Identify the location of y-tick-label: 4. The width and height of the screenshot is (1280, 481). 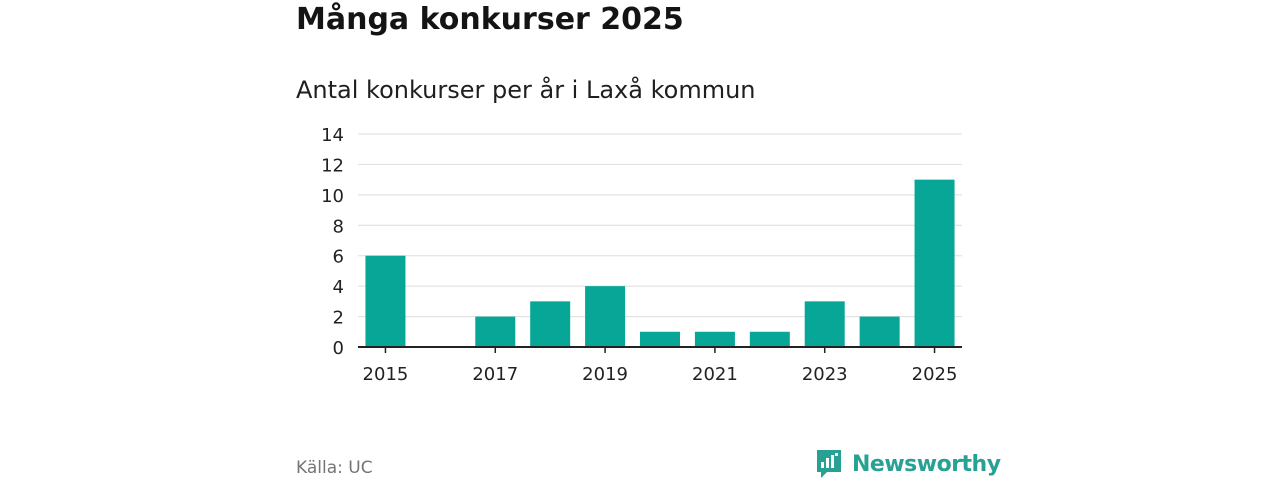
(338, 287).